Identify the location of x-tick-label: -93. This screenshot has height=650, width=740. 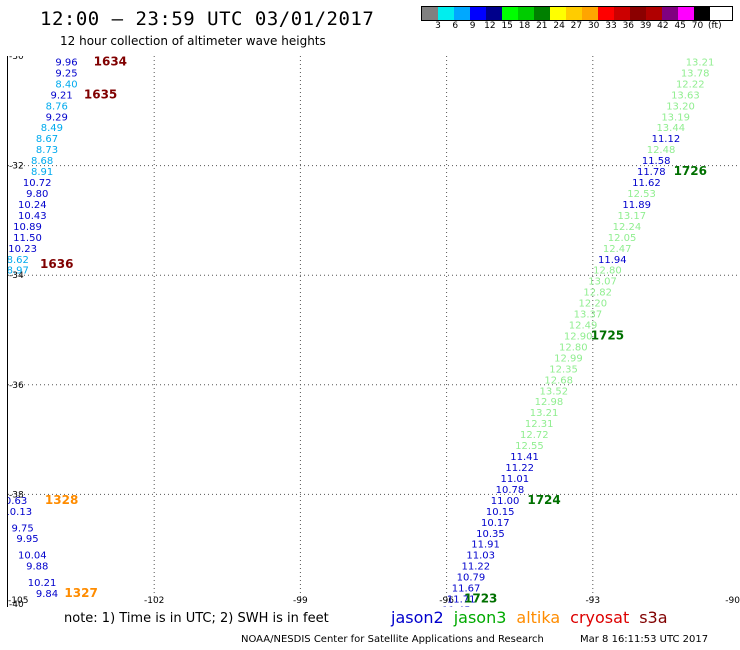
(592, 601).